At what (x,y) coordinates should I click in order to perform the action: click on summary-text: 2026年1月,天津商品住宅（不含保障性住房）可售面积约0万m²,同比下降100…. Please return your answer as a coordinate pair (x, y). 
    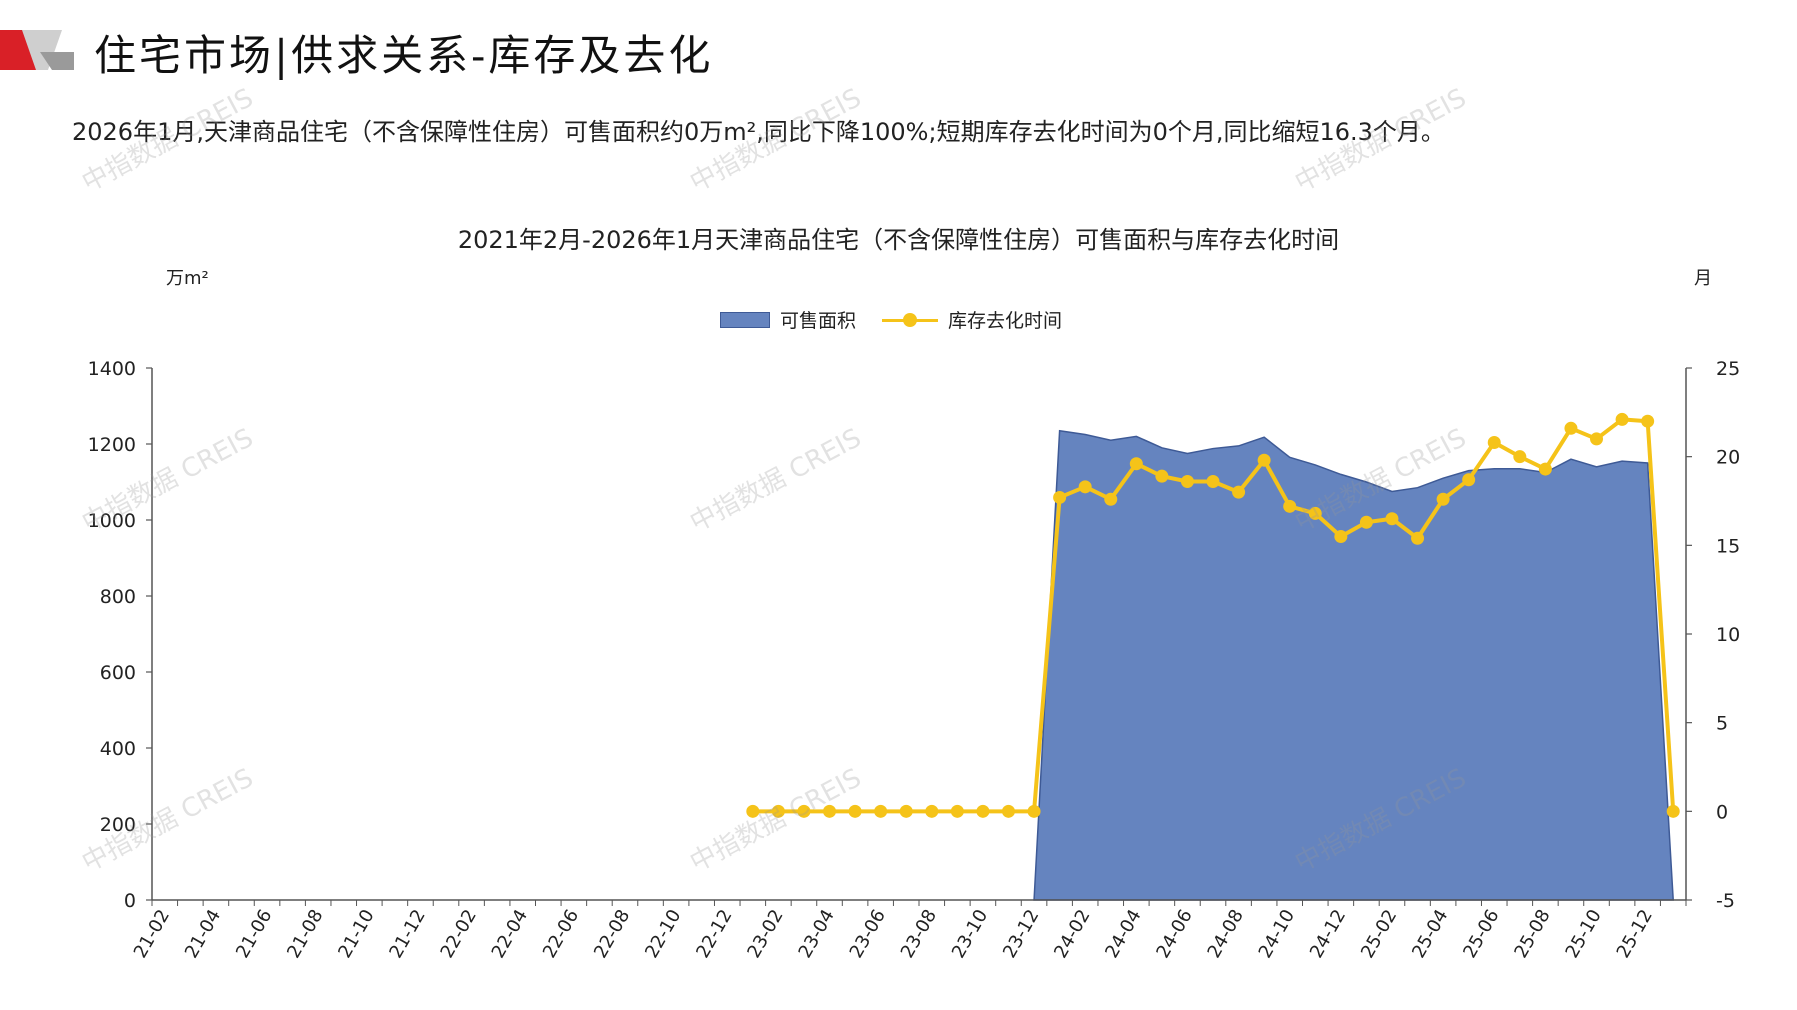
    Looking at the image, I should click on (758, 132).